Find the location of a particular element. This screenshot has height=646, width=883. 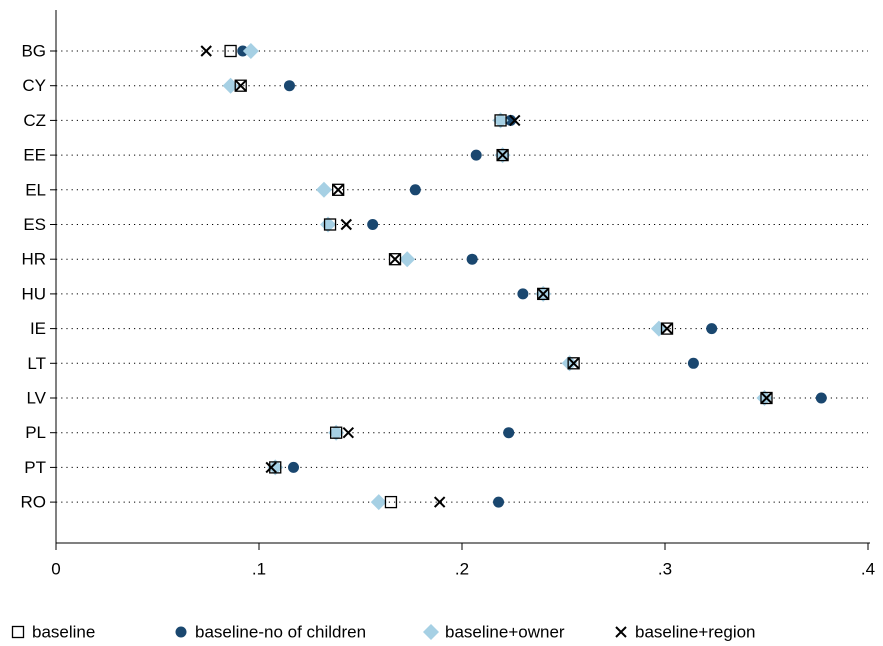

x-tick-label: .1 is located at coordinates (259, 568).